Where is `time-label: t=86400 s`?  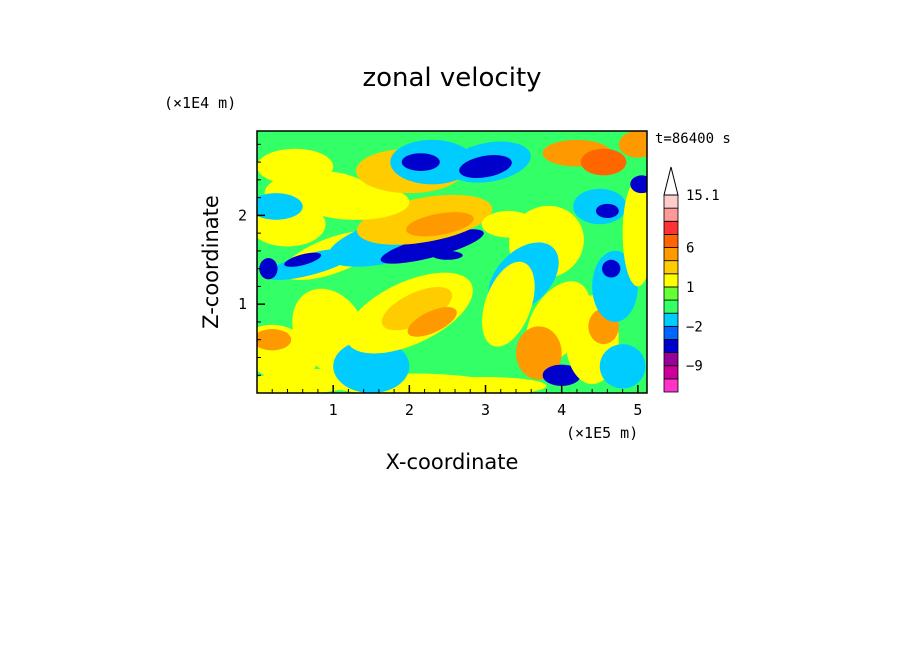
time-label: t=86400 s is located at coordinates (693, 139).